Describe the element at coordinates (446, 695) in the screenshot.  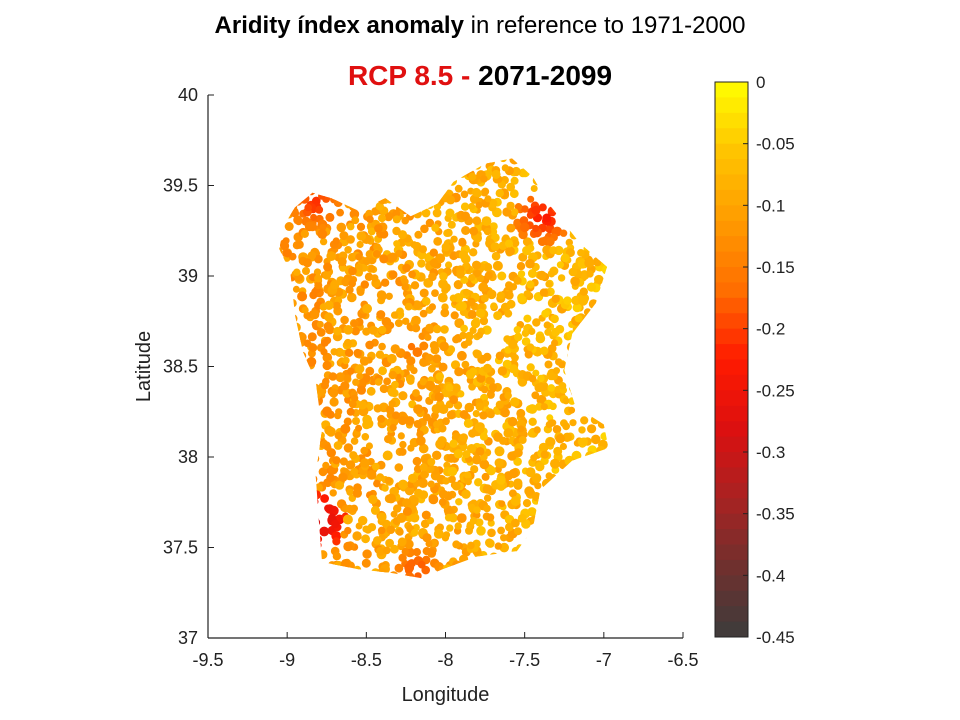
I see `x-axis-label: Longitude` at that location.